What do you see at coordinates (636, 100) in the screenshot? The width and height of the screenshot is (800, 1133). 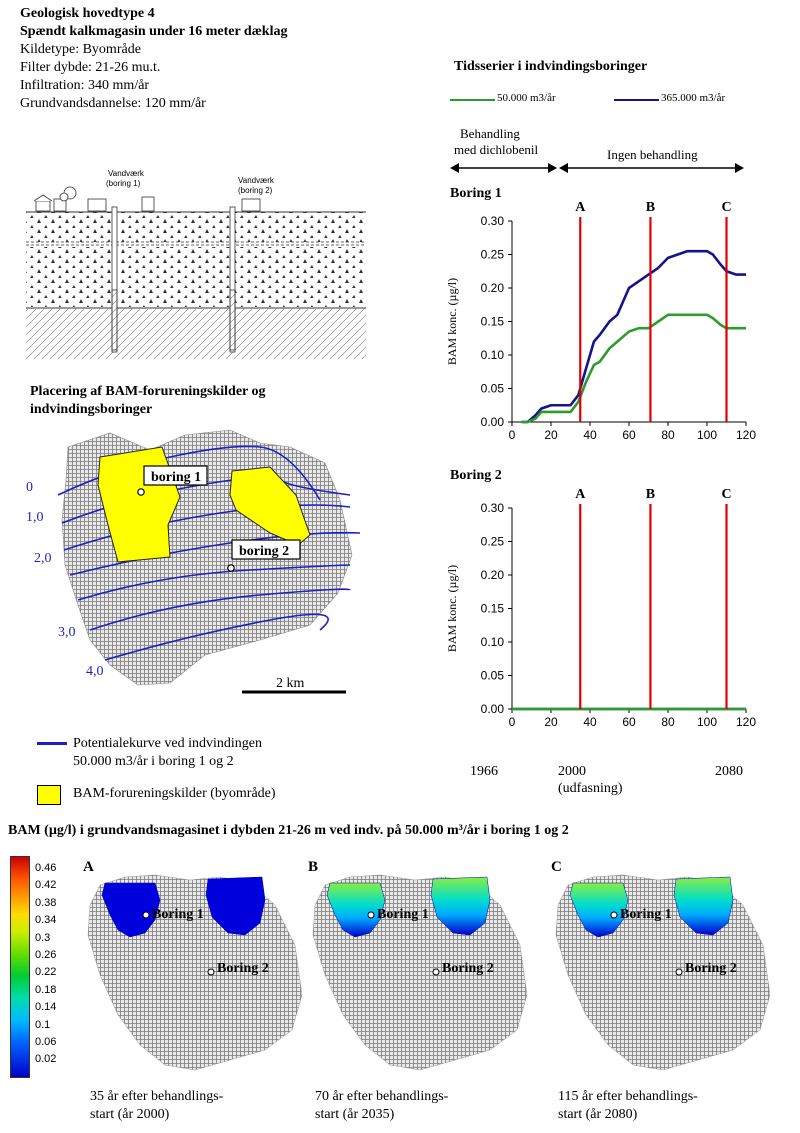 I see `legend-navy-swatch` at bounding box center [636, 100].